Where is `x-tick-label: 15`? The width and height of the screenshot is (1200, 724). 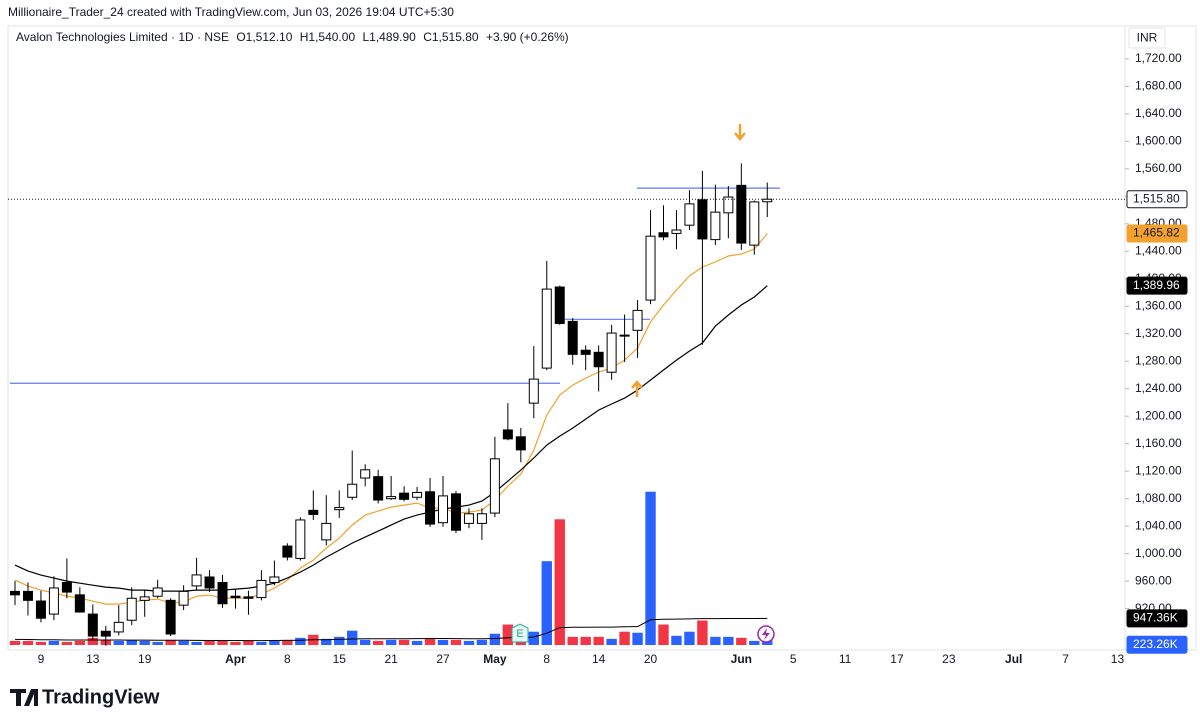 x-tick-label: 15 is located at coordinates (340, 659).